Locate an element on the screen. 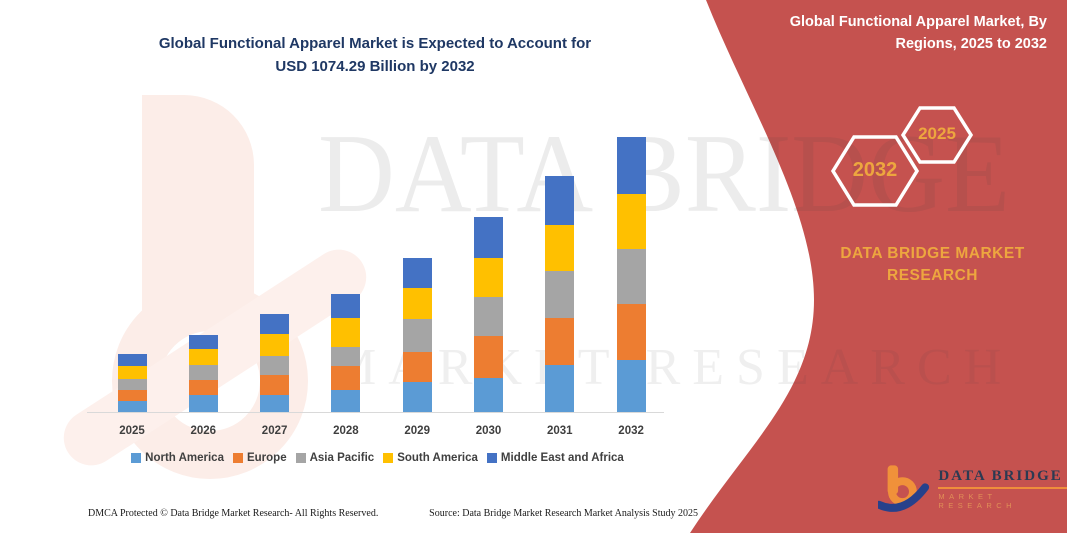 This screenshot has height=533, width=1067. bar-segment-middle-east-and-africa-2025 is located at coordinates (132, 360).